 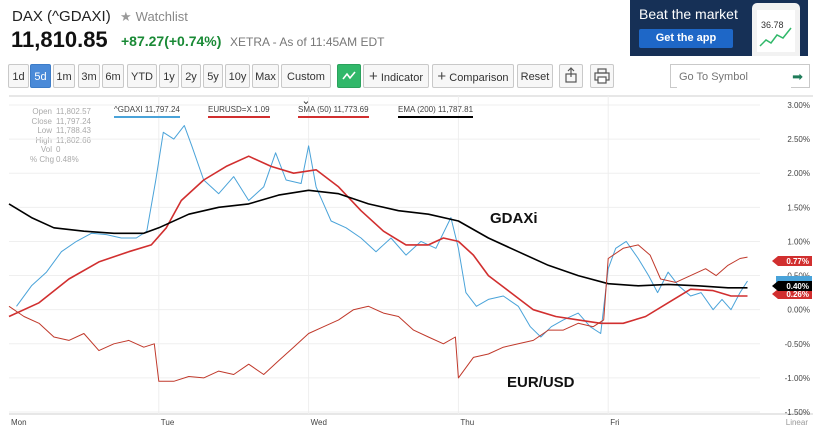 I want to click on y-tick-label: 2.00%, so click(x=798, y=173).